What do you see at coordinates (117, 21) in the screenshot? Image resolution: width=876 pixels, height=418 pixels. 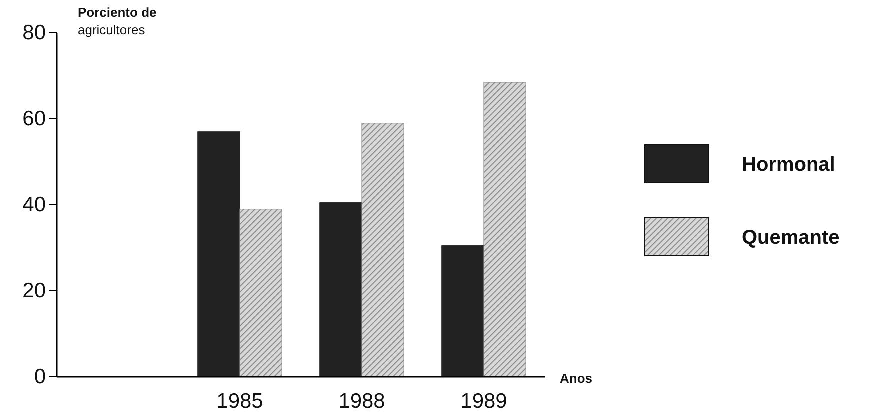 I see `y-axis-title: Porciento de agricultores` at bounding box center [117, 21].